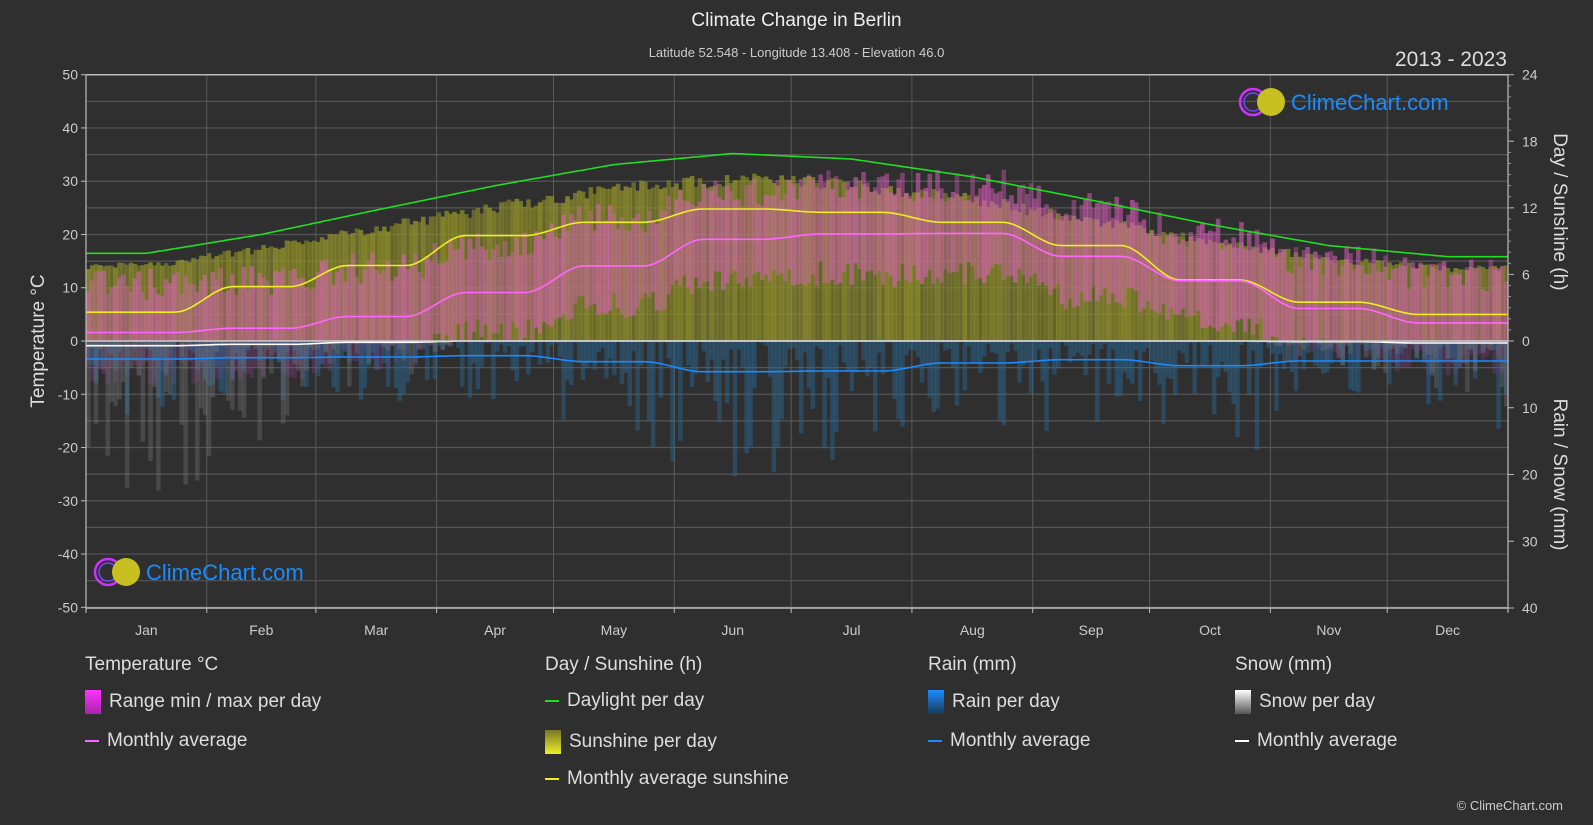 The image size is (1593, 825). I want to click on legend-snow-day: Snow per day, so click(1305, 702).